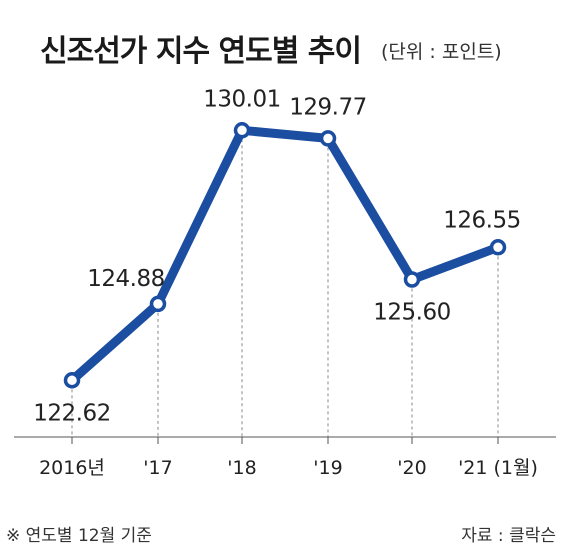 The image size is (570, 547). I want to click on value-label: 124.88, so click(125, 279).